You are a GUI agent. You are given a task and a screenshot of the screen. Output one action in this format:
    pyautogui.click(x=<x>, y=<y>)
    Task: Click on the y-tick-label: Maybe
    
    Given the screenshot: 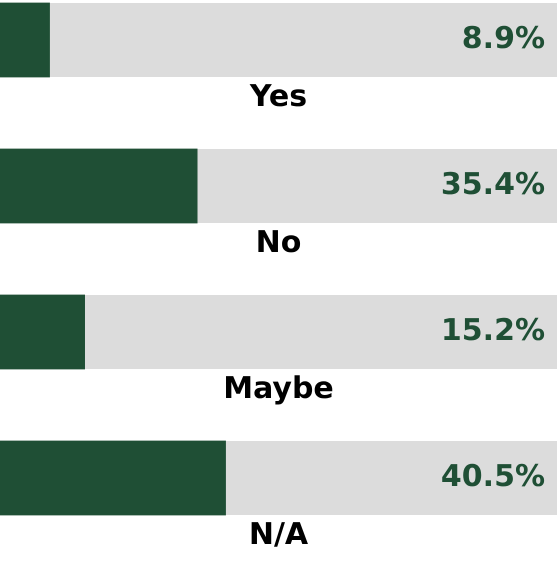 What is the action you would take?
    pyautogui.click(x=278, y=388)
    